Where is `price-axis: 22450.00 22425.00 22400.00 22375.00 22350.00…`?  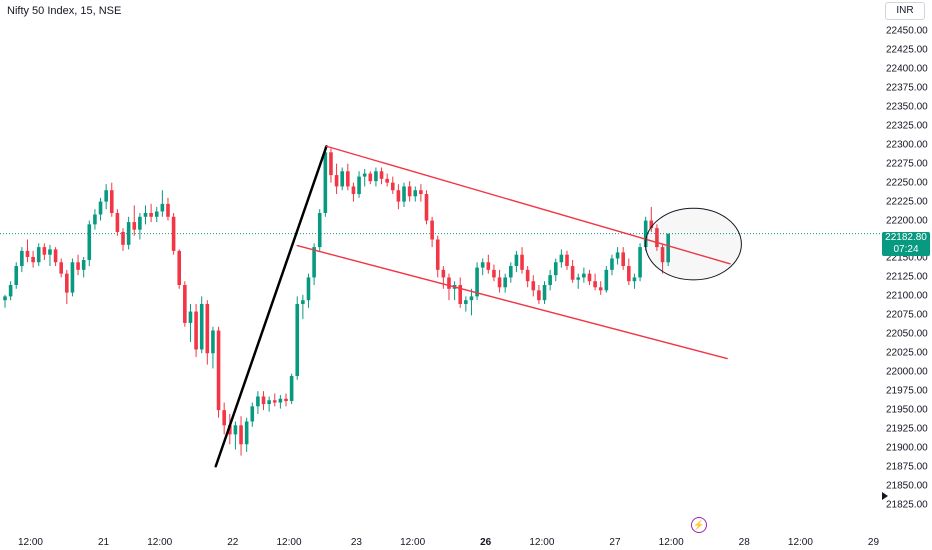
price-axis: 22450.00 22425.00 22400.00 22375.00 22350.00… is located at coordinates (906, 265).